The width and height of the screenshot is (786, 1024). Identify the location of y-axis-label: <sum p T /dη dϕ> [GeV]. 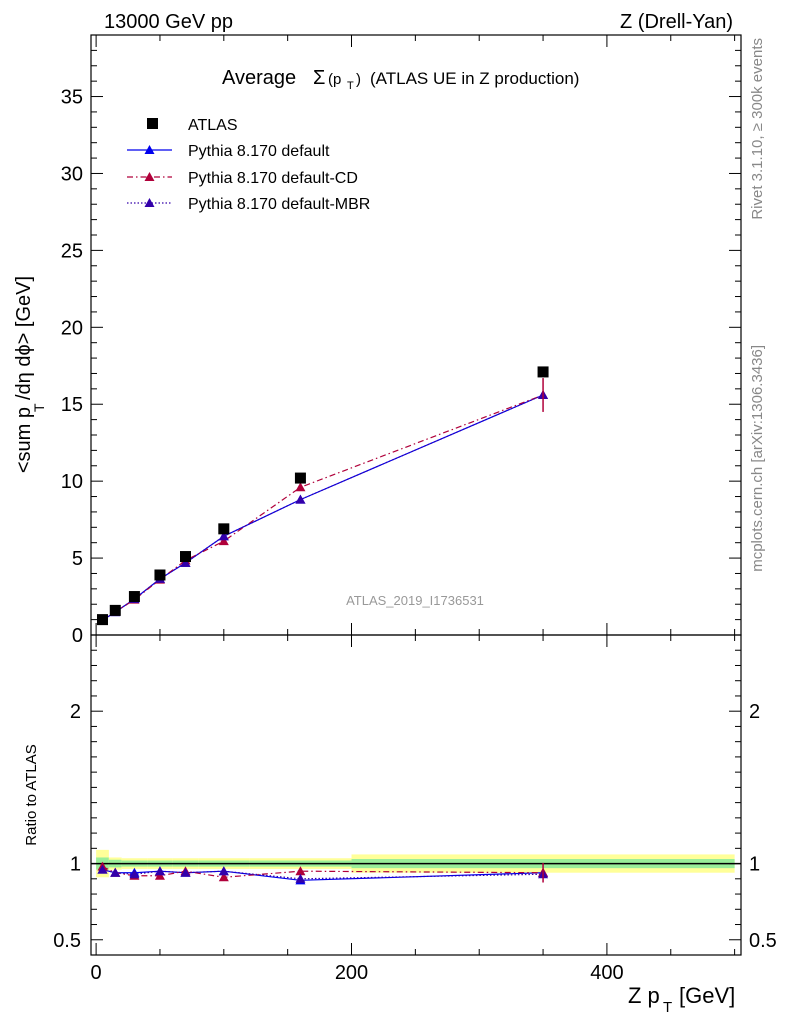
(30, 374).